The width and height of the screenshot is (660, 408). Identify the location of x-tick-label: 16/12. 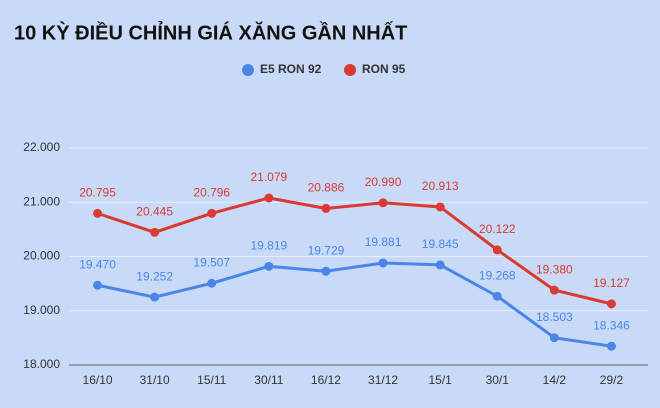
(326, 380).